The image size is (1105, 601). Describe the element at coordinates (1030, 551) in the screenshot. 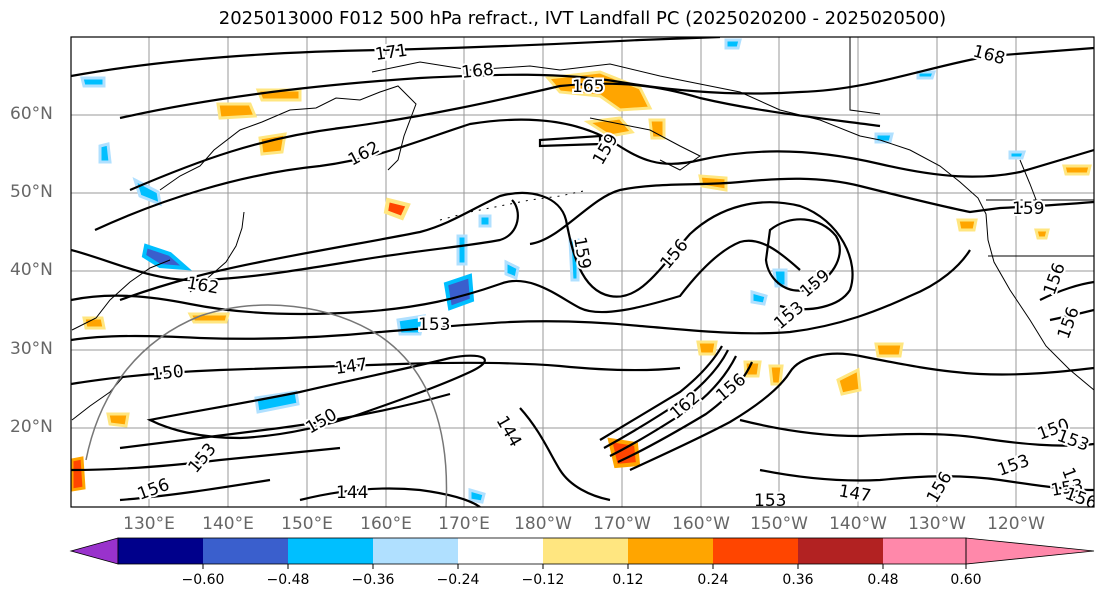

I see `colorbar-extend-high` at that location.